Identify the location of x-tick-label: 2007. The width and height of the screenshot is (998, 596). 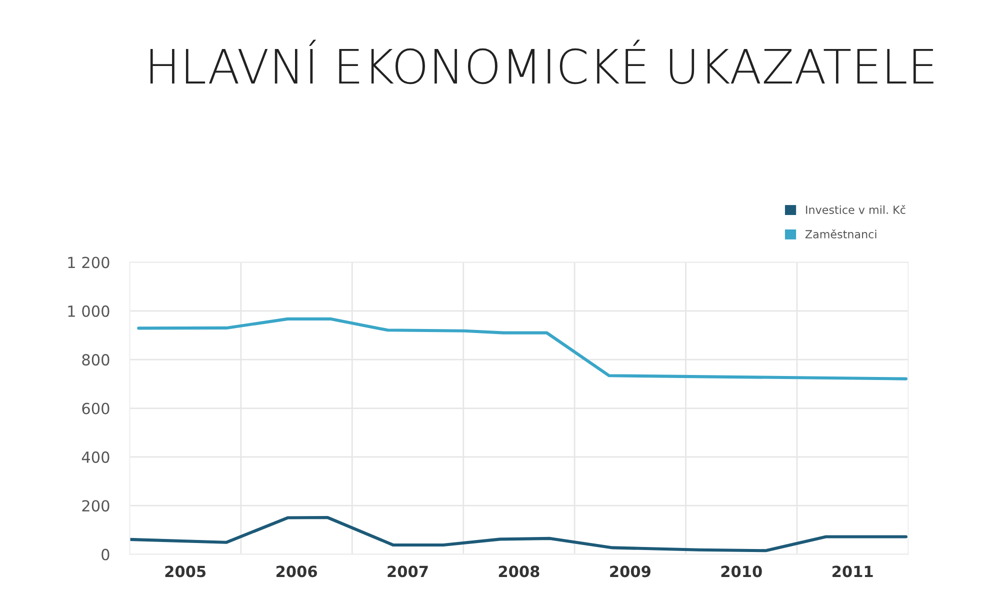
(408, 572).